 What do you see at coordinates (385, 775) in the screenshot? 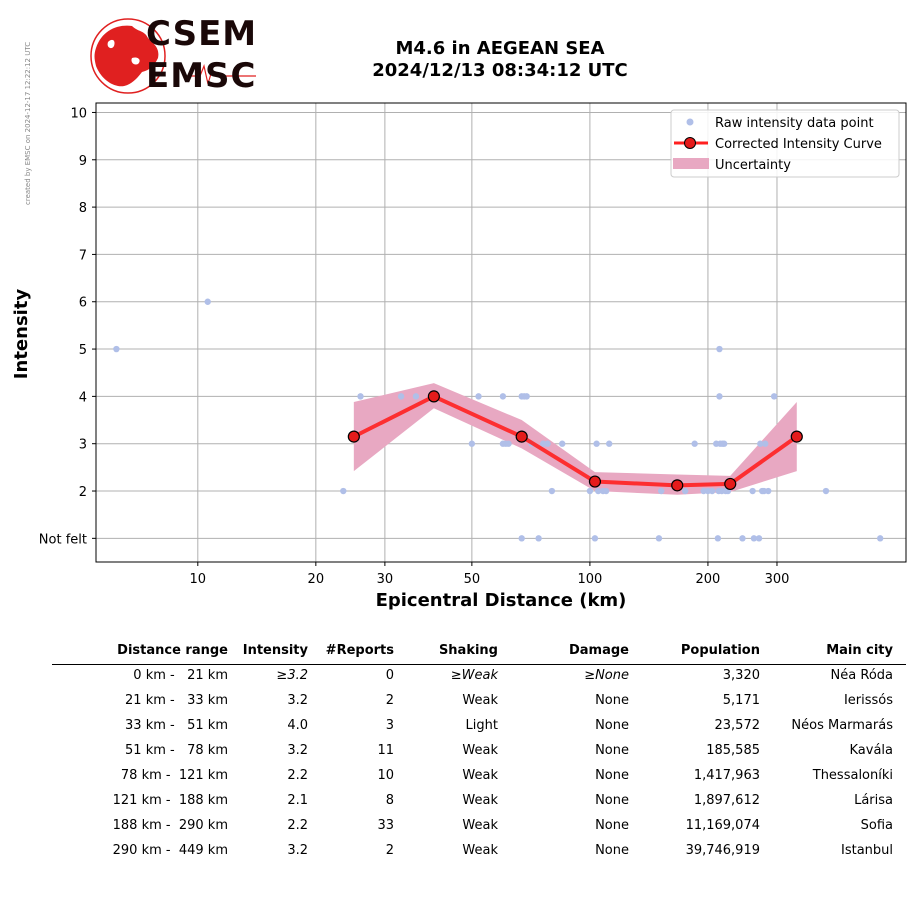
I see `reports-cell: 10` at bounding box center [385, 775].